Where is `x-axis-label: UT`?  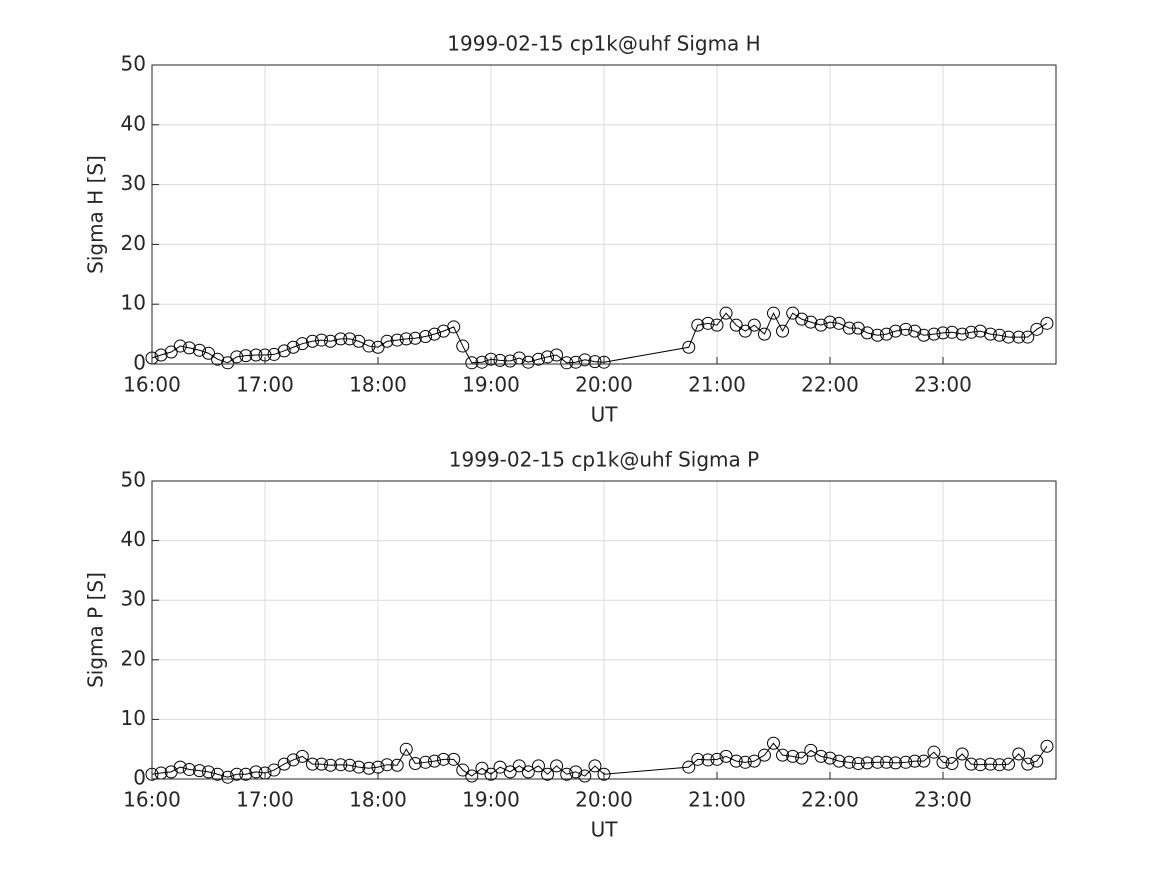 x-axis-label: UT is located at coordinates (605, 415).